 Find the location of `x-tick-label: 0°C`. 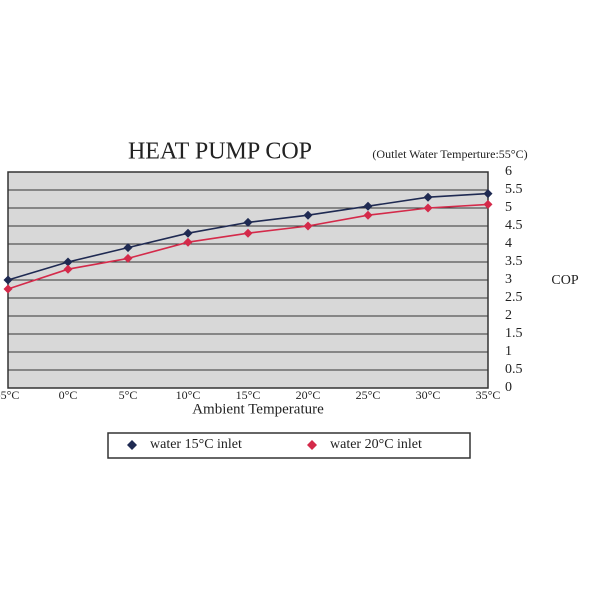

x-tick-label: 0°C is located at coordinates (68, 395).